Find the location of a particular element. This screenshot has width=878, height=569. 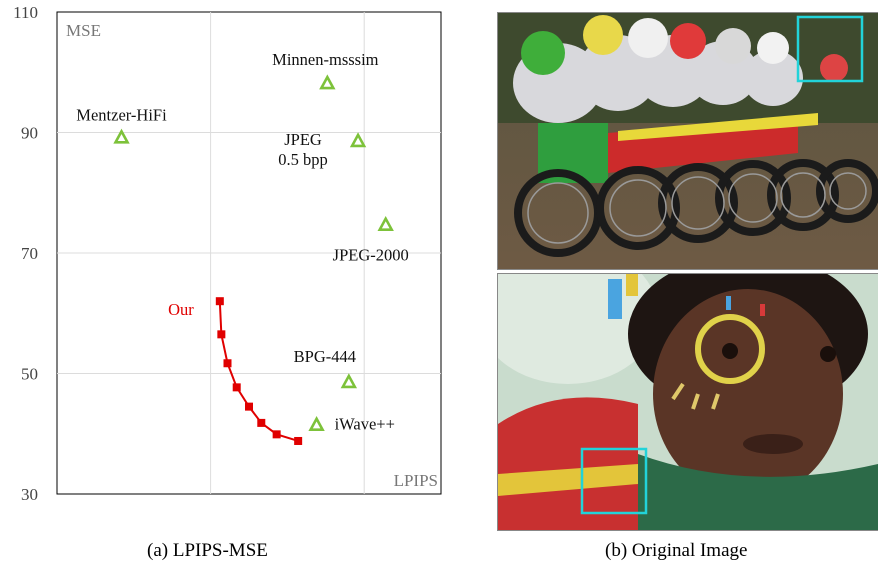

caption-right: (b) Original Image is located at coordinates (676, 551).